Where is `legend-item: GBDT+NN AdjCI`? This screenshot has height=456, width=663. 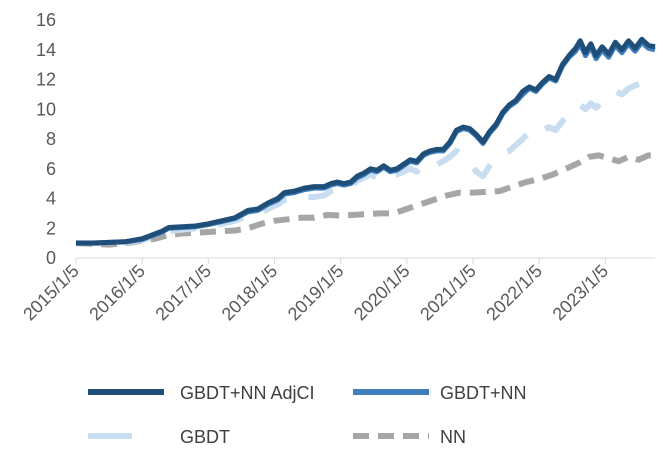 legend-item: GBDT+NN AdjCI is located at coordinates (201, 393).